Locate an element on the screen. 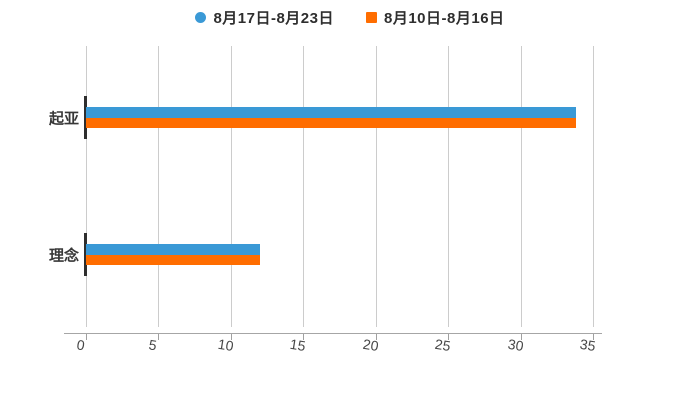  bar-理念-series-2 is located at coordinates (173, 259).